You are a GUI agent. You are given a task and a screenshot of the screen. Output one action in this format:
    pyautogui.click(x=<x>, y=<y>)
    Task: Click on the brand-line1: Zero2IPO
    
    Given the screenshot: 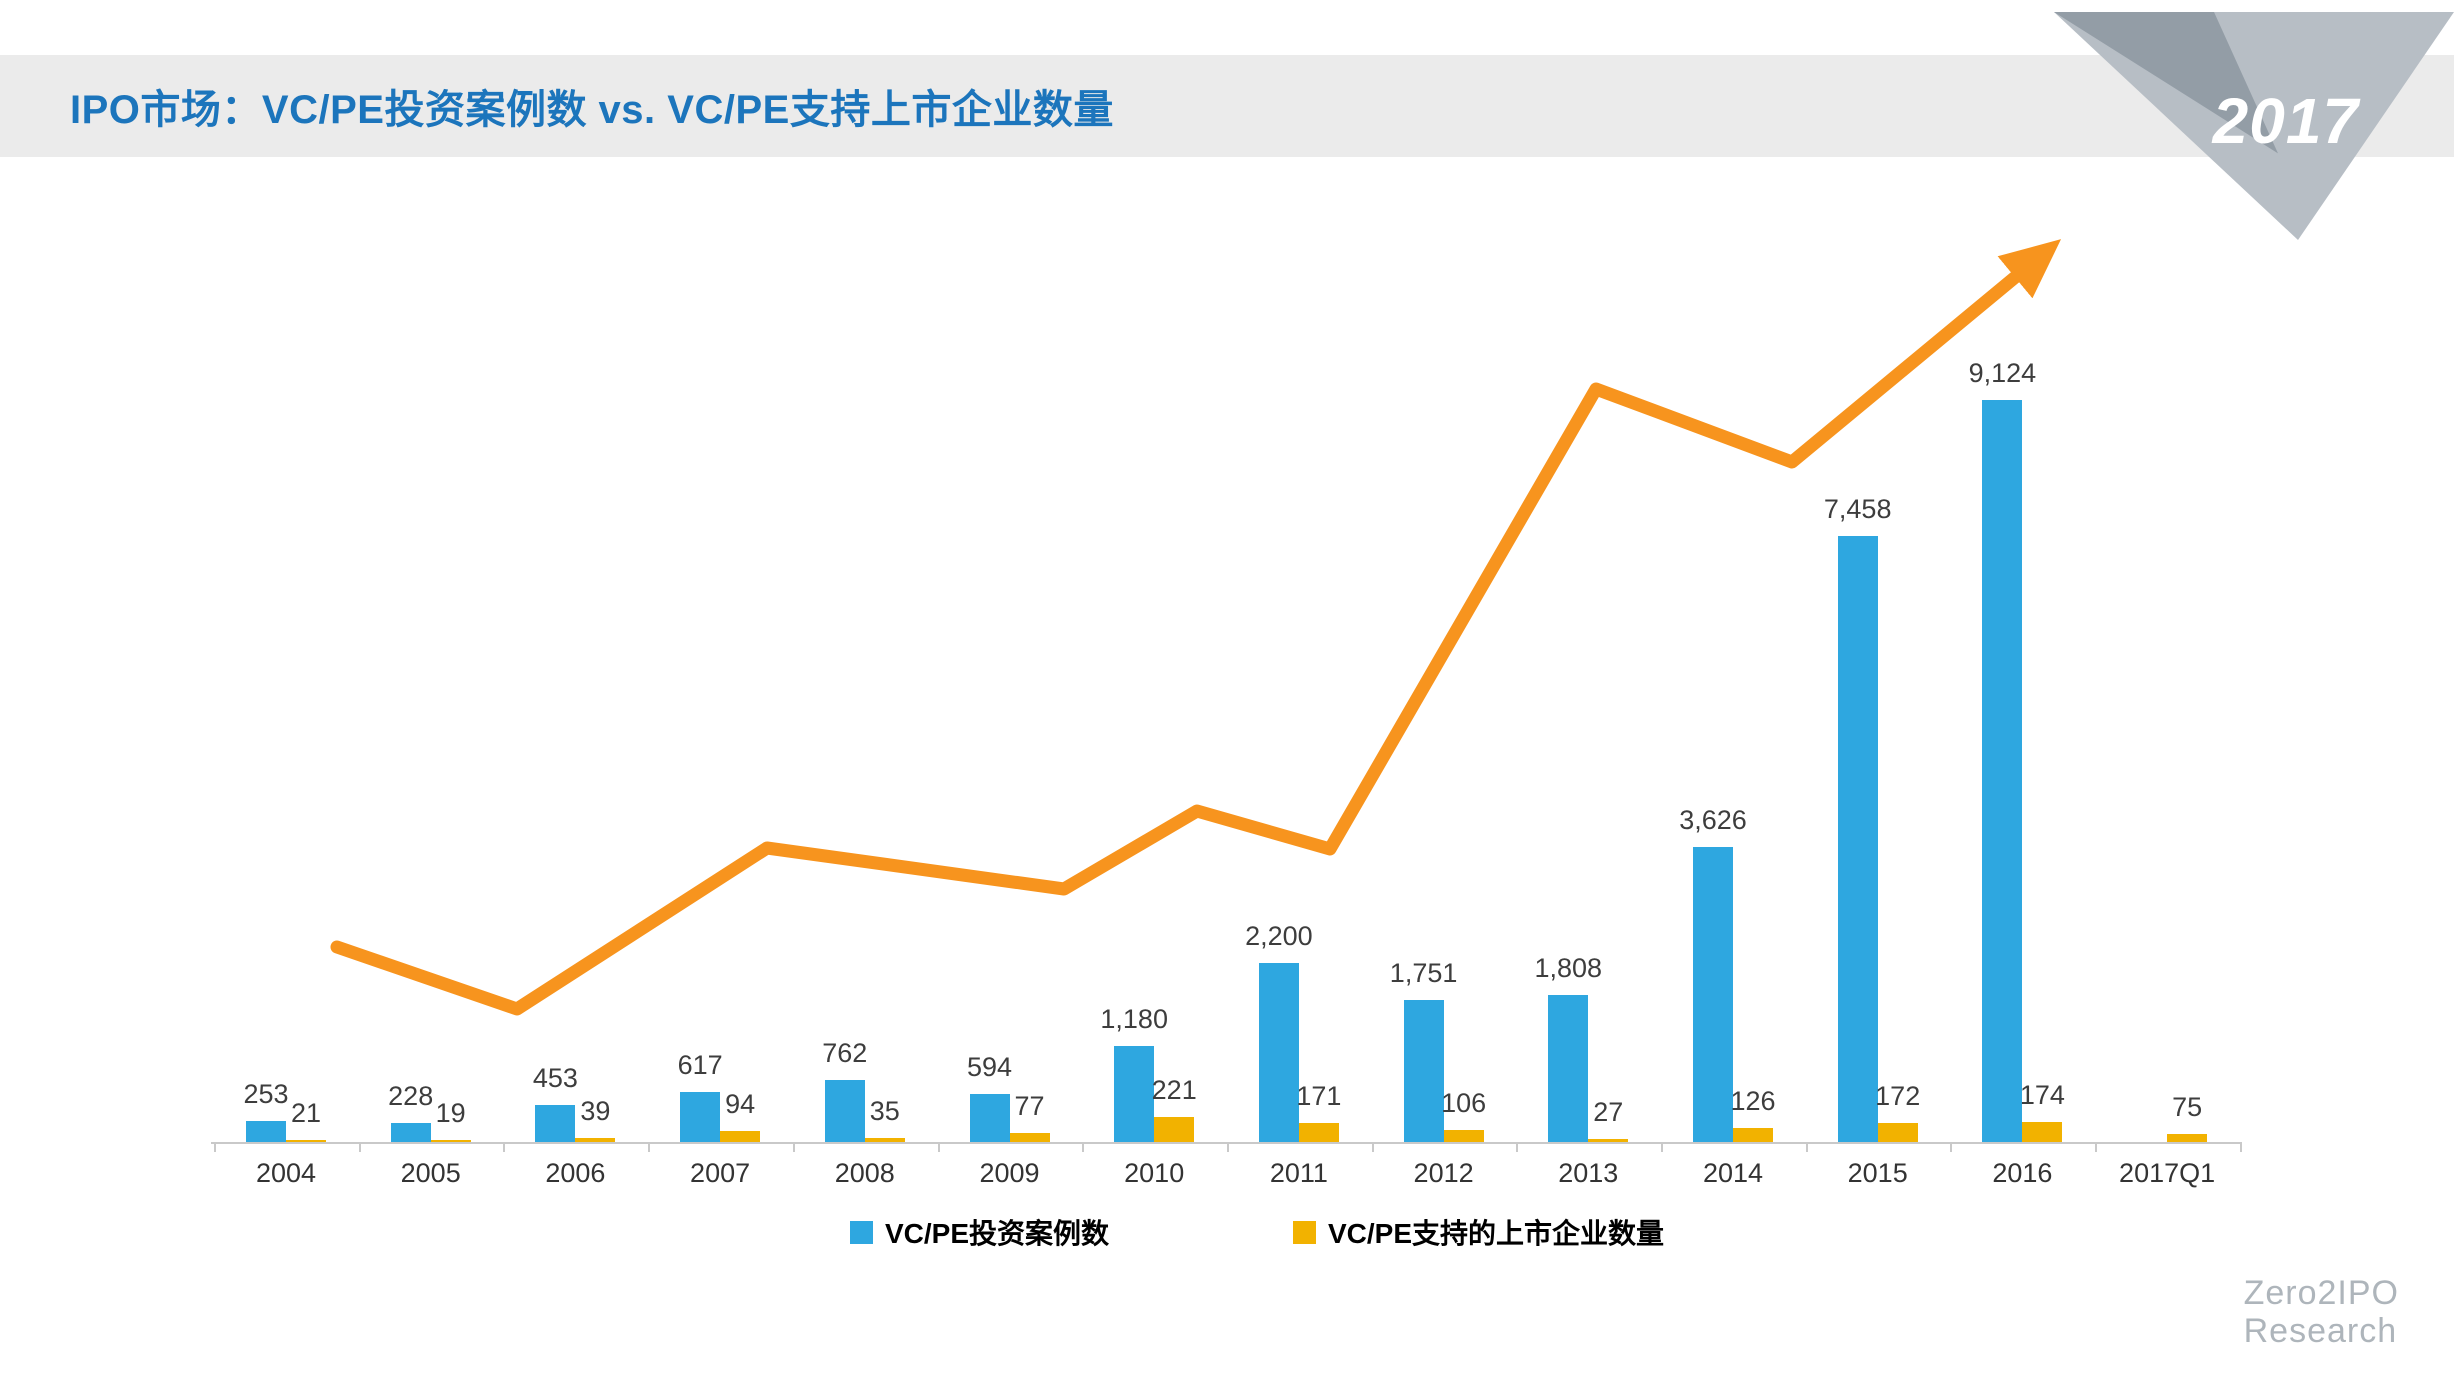 What is the action you would take?
    pyautogui.click(x=2321, y=1292)
    